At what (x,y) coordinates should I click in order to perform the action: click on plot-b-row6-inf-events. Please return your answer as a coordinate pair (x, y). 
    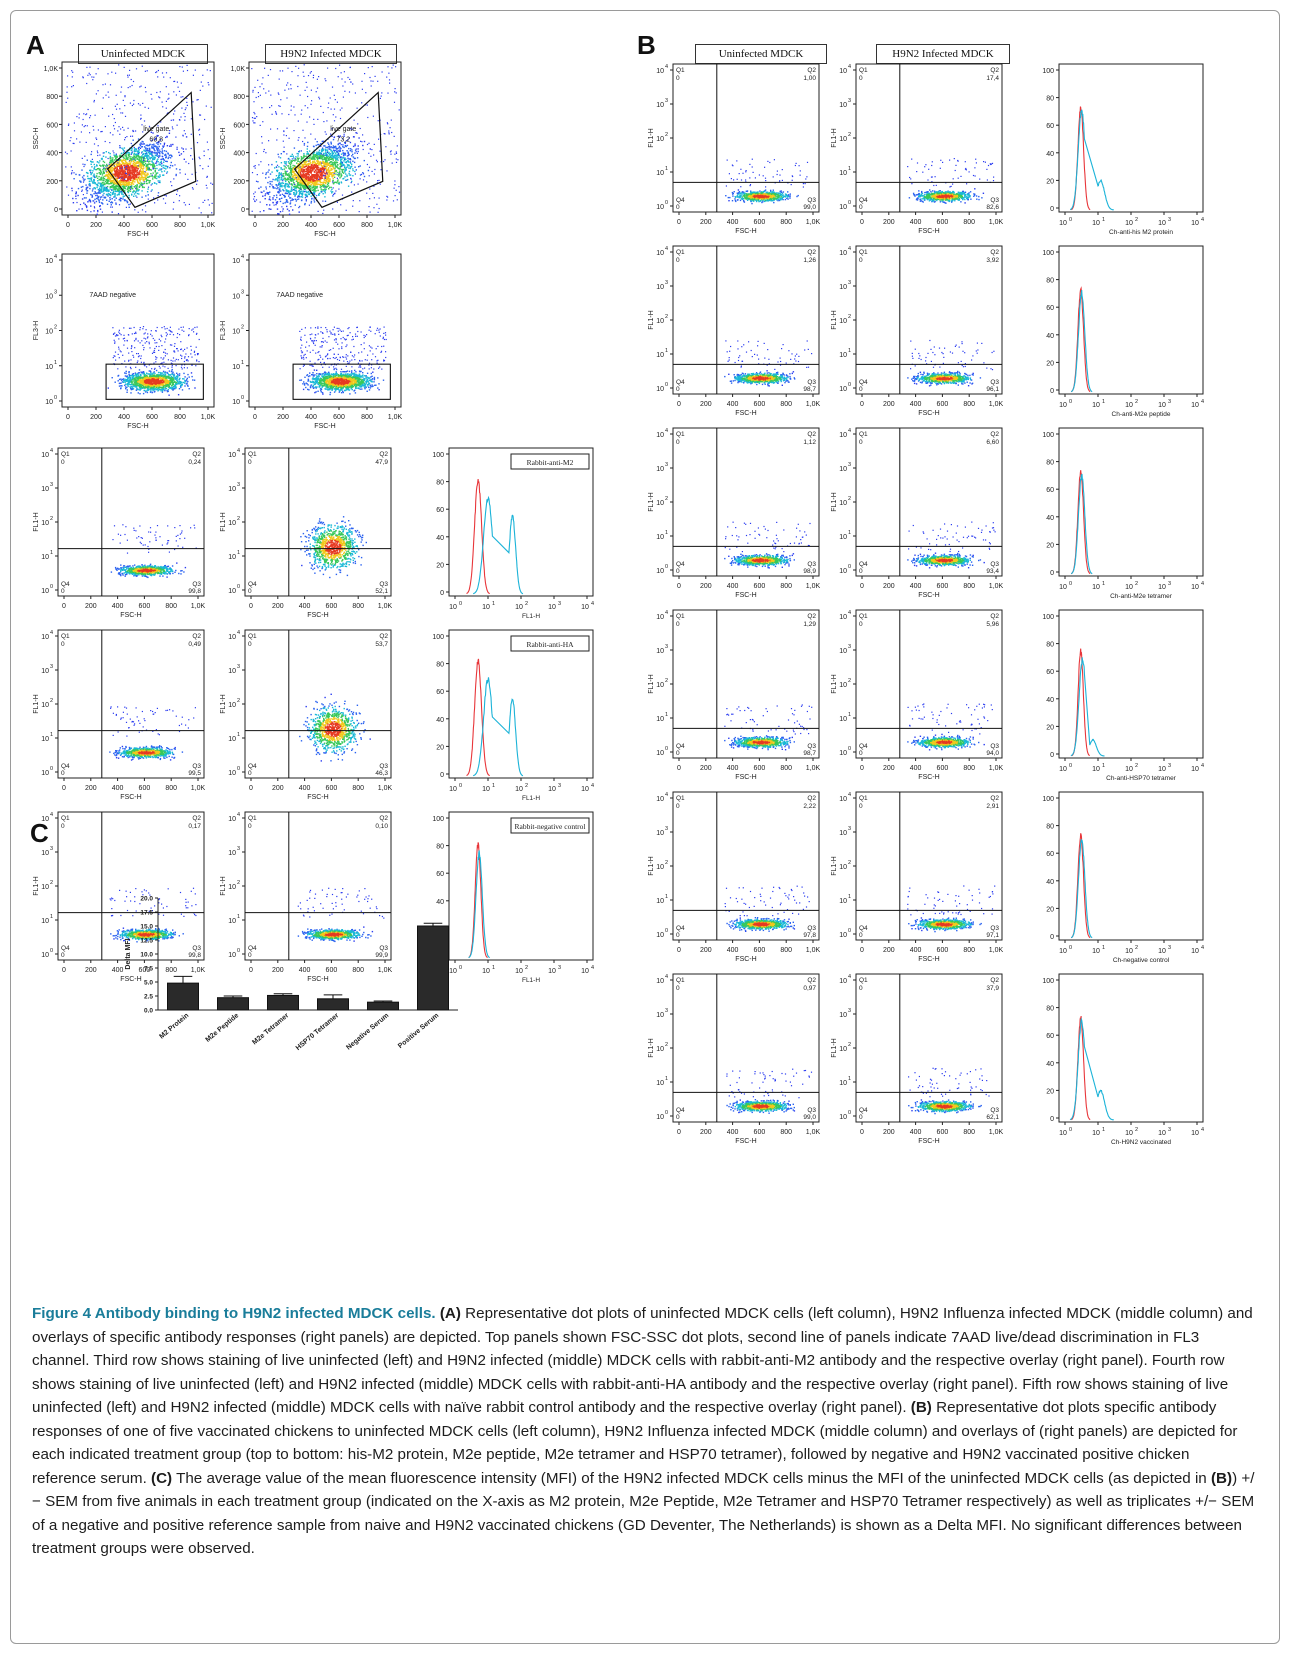
    Looking at the image, I should click on (949, 1091).